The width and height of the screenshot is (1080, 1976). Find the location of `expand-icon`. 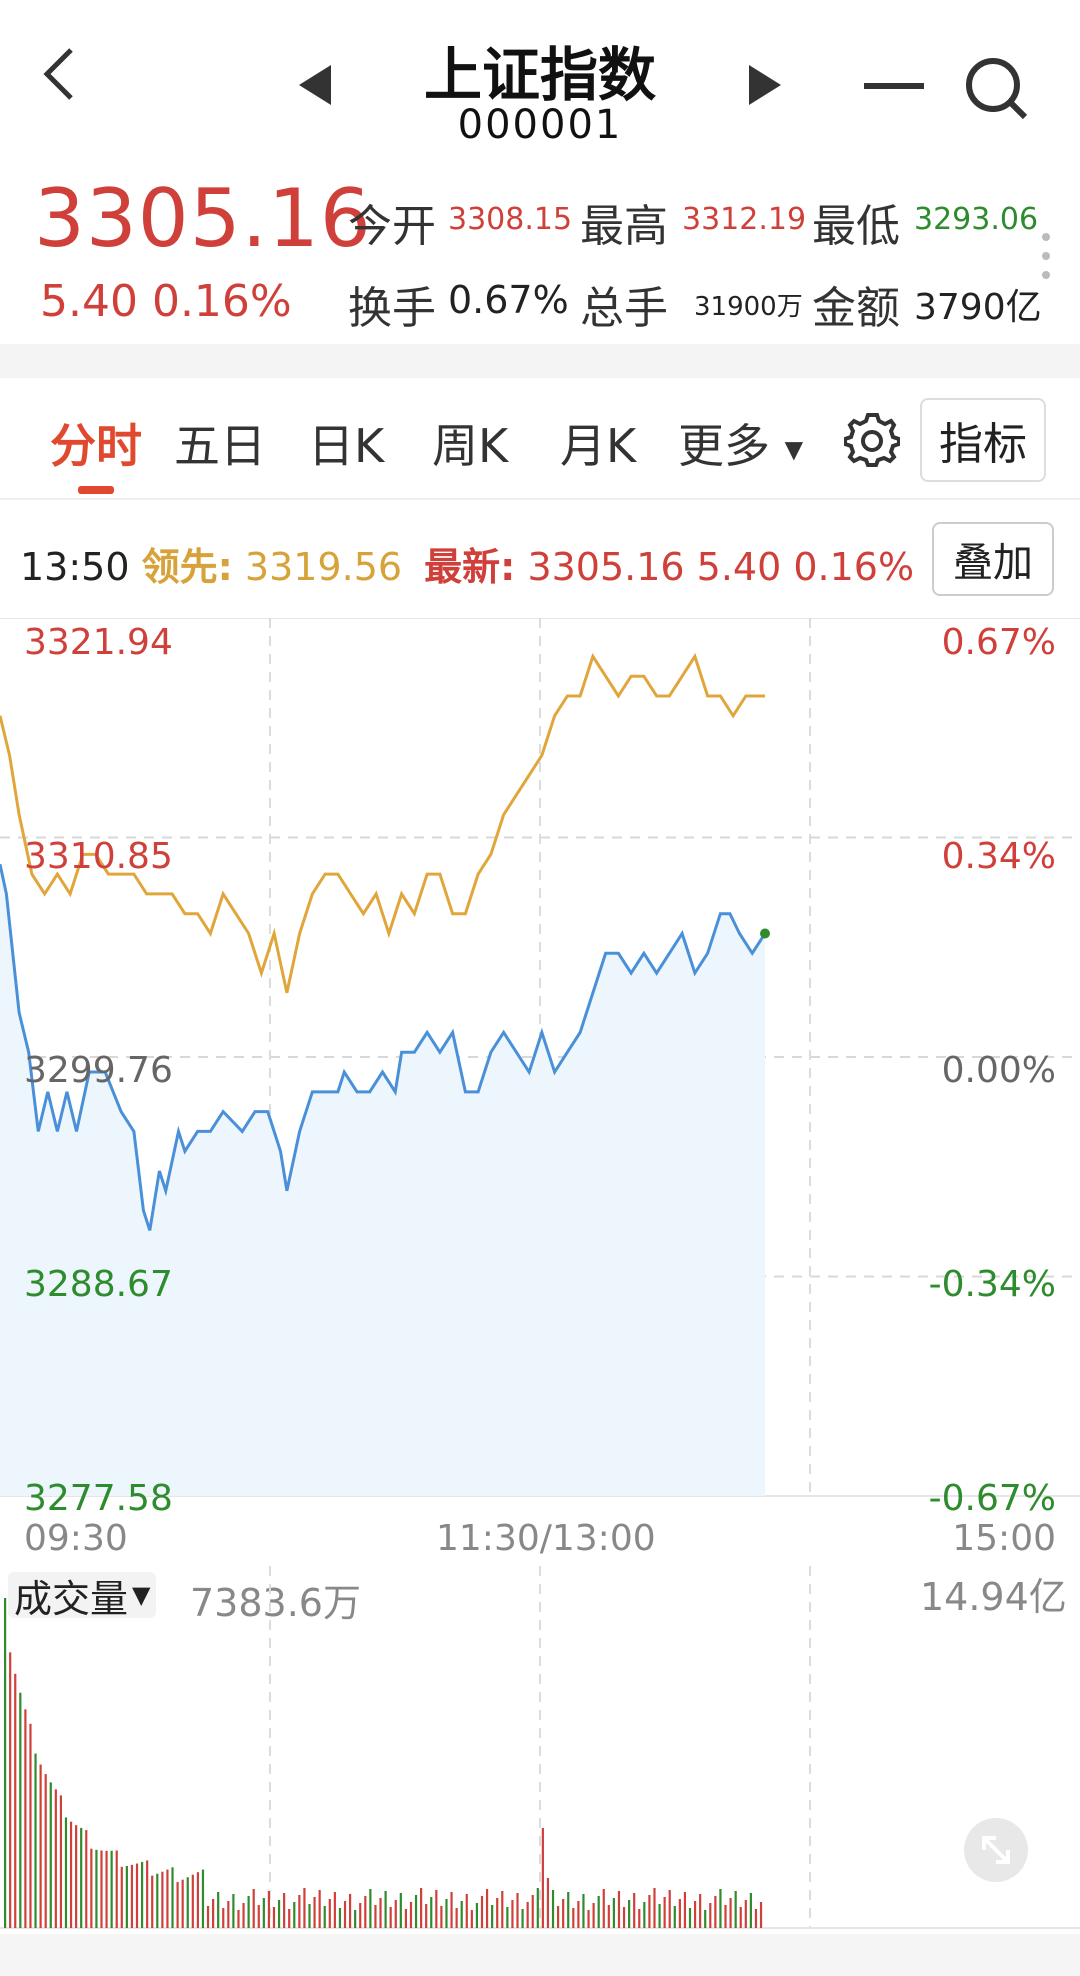

expand-icon is located at coordinates (996, 1850).